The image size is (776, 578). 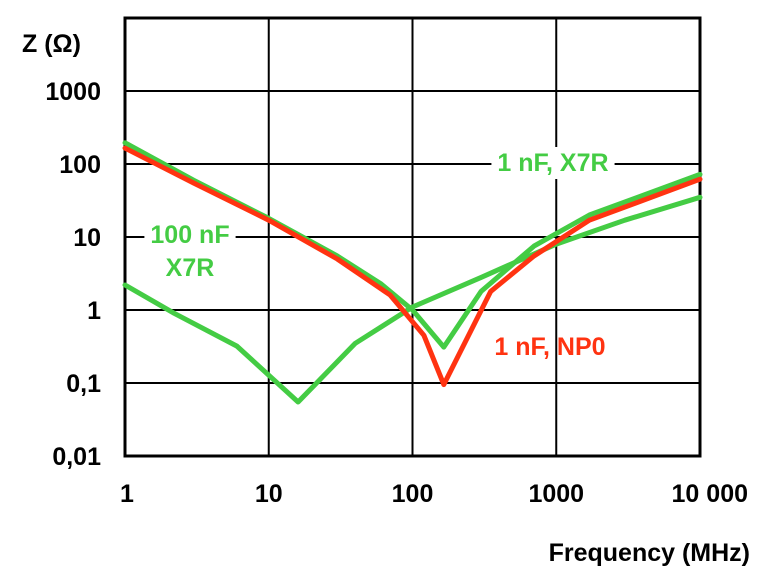 What do you see at coordinates (710, 494) in the screenshot?
I see `x-tick-label: 10 000` at bounding box center [710, 494].